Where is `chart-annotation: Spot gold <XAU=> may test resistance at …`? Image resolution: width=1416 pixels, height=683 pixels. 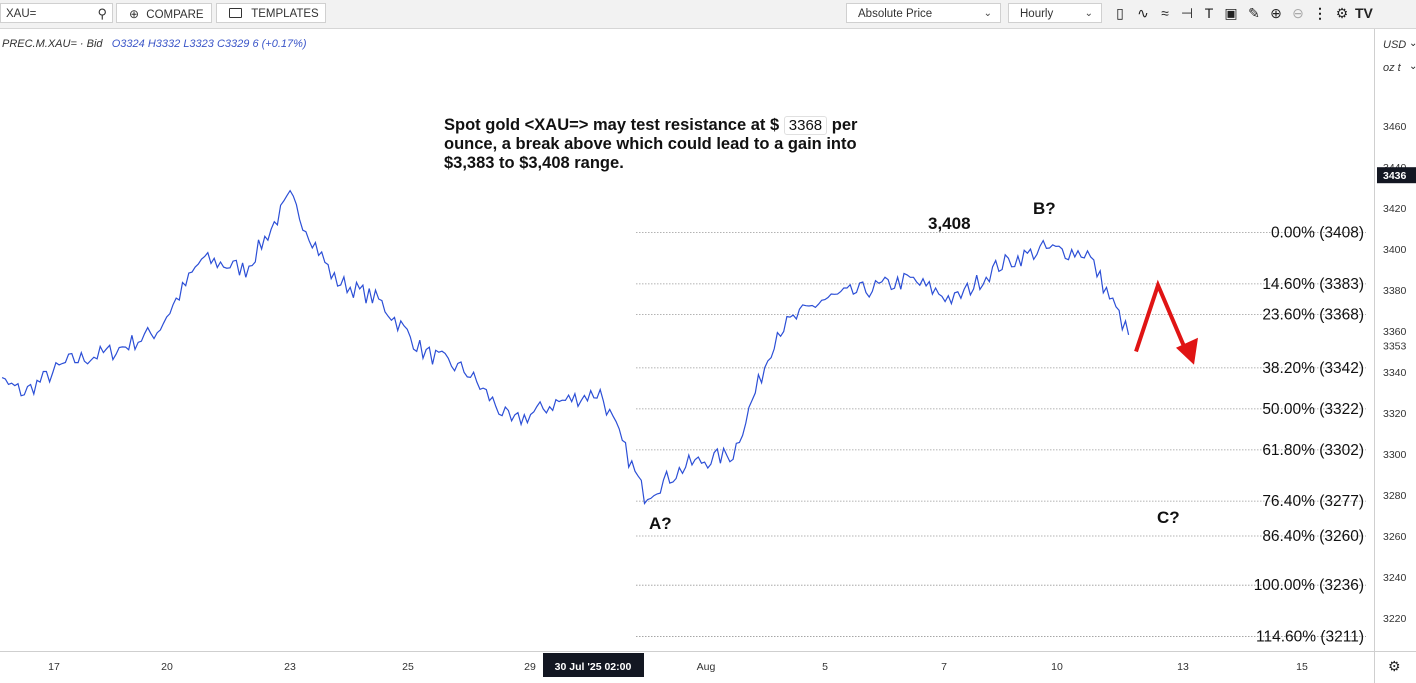 chart-annotation: Spot gold <XAU=> may test resistance at … is located at coordinates (679, 144).